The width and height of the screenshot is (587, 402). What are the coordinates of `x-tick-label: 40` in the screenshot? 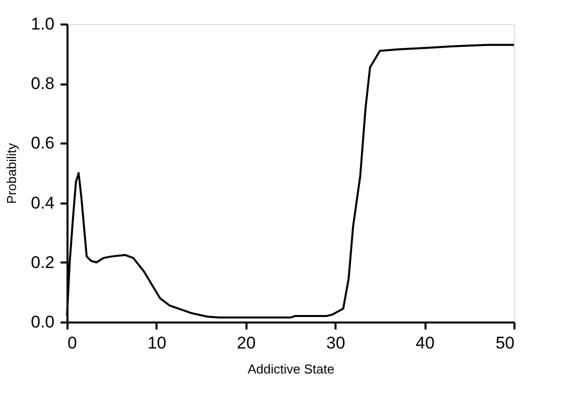 It's located at (425, 343).